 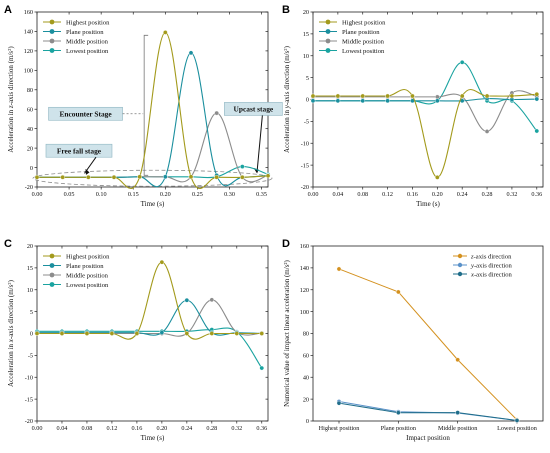 What do you see at coordinates (31, 334) in the screenshot?
I see `y-tick-label: 0` at bounding box center [31, 334].